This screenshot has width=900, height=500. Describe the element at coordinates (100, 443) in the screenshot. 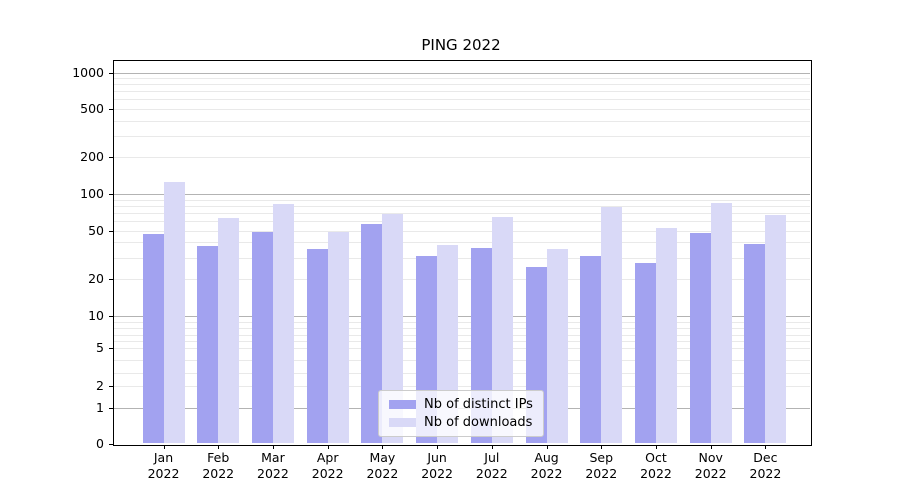

I see `y-tick-label: 0` at that location.